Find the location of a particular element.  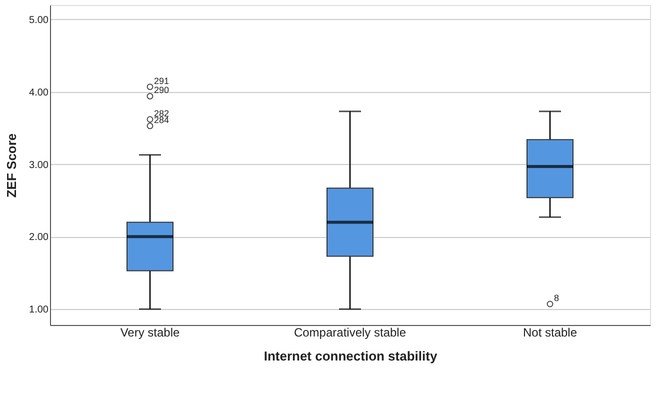

annotation: 290 is located at coordinates (162, 90).